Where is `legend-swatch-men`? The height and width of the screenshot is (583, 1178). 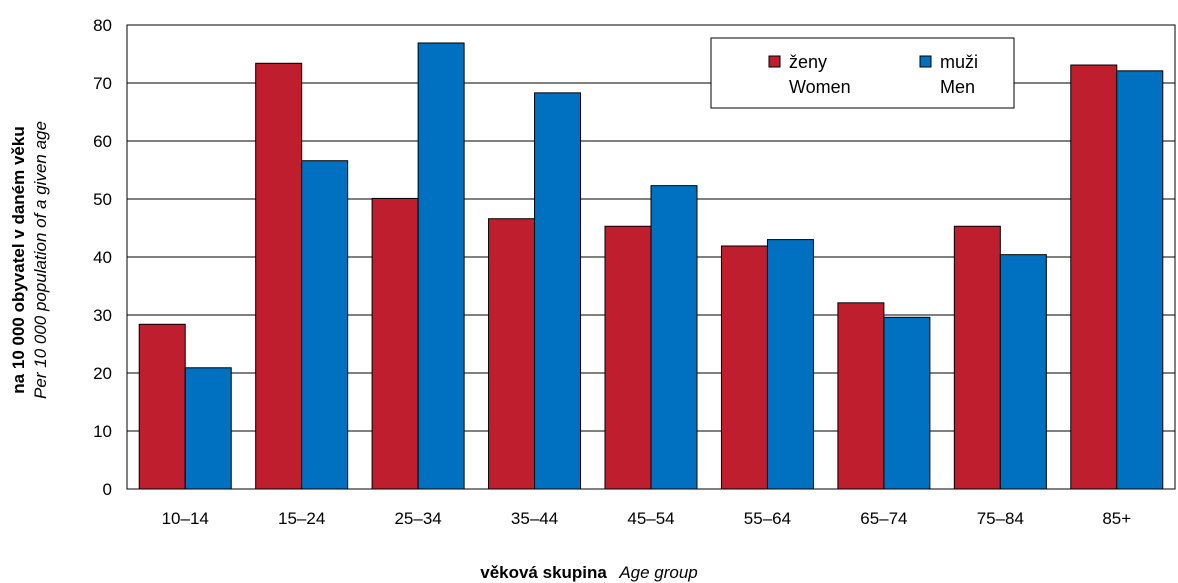
legend-swatch-men is located at coordinates (925, 61).